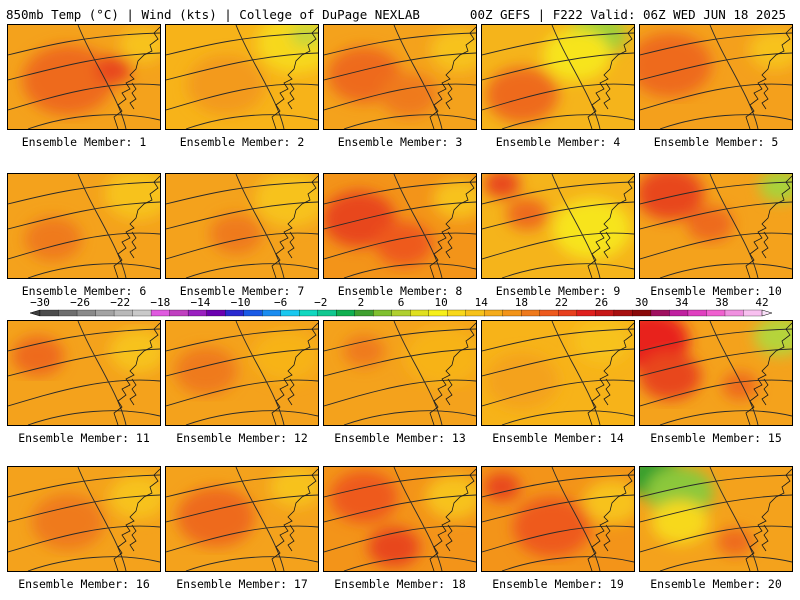 Image resolution: width=800 pixels, height=600 pixels. I want to click on colorbar-tick-label: −18, so click(160, 302).